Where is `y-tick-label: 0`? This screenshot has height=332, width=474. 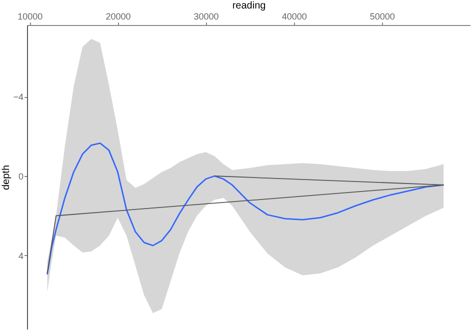 y-tick-label: 0 is located at coordinates (21, 177).